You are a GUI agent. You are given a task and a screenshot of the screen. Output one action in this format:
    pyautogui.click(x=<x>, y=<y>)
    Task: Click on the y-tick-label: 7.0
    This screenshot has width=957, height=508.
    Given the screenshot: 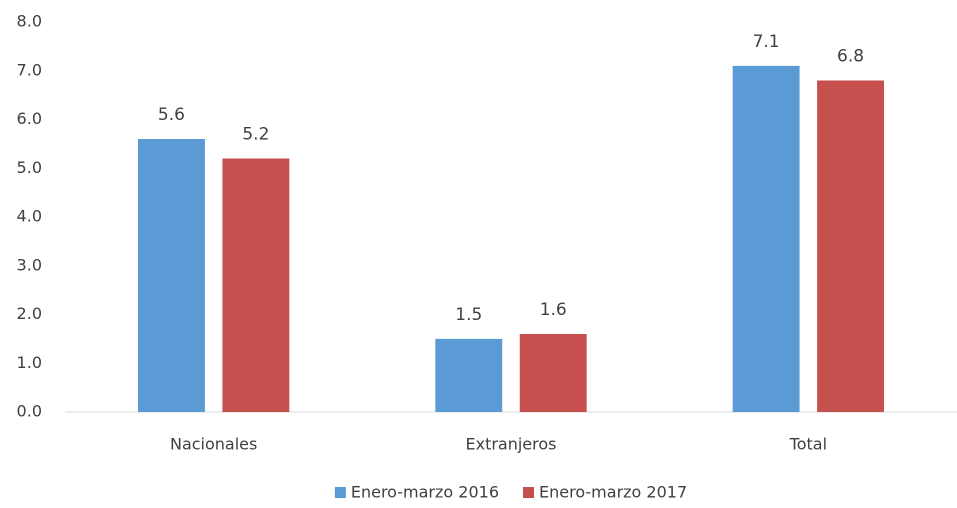 What is the action you would take?
    pyautogui.click(x=29, y=69)
    